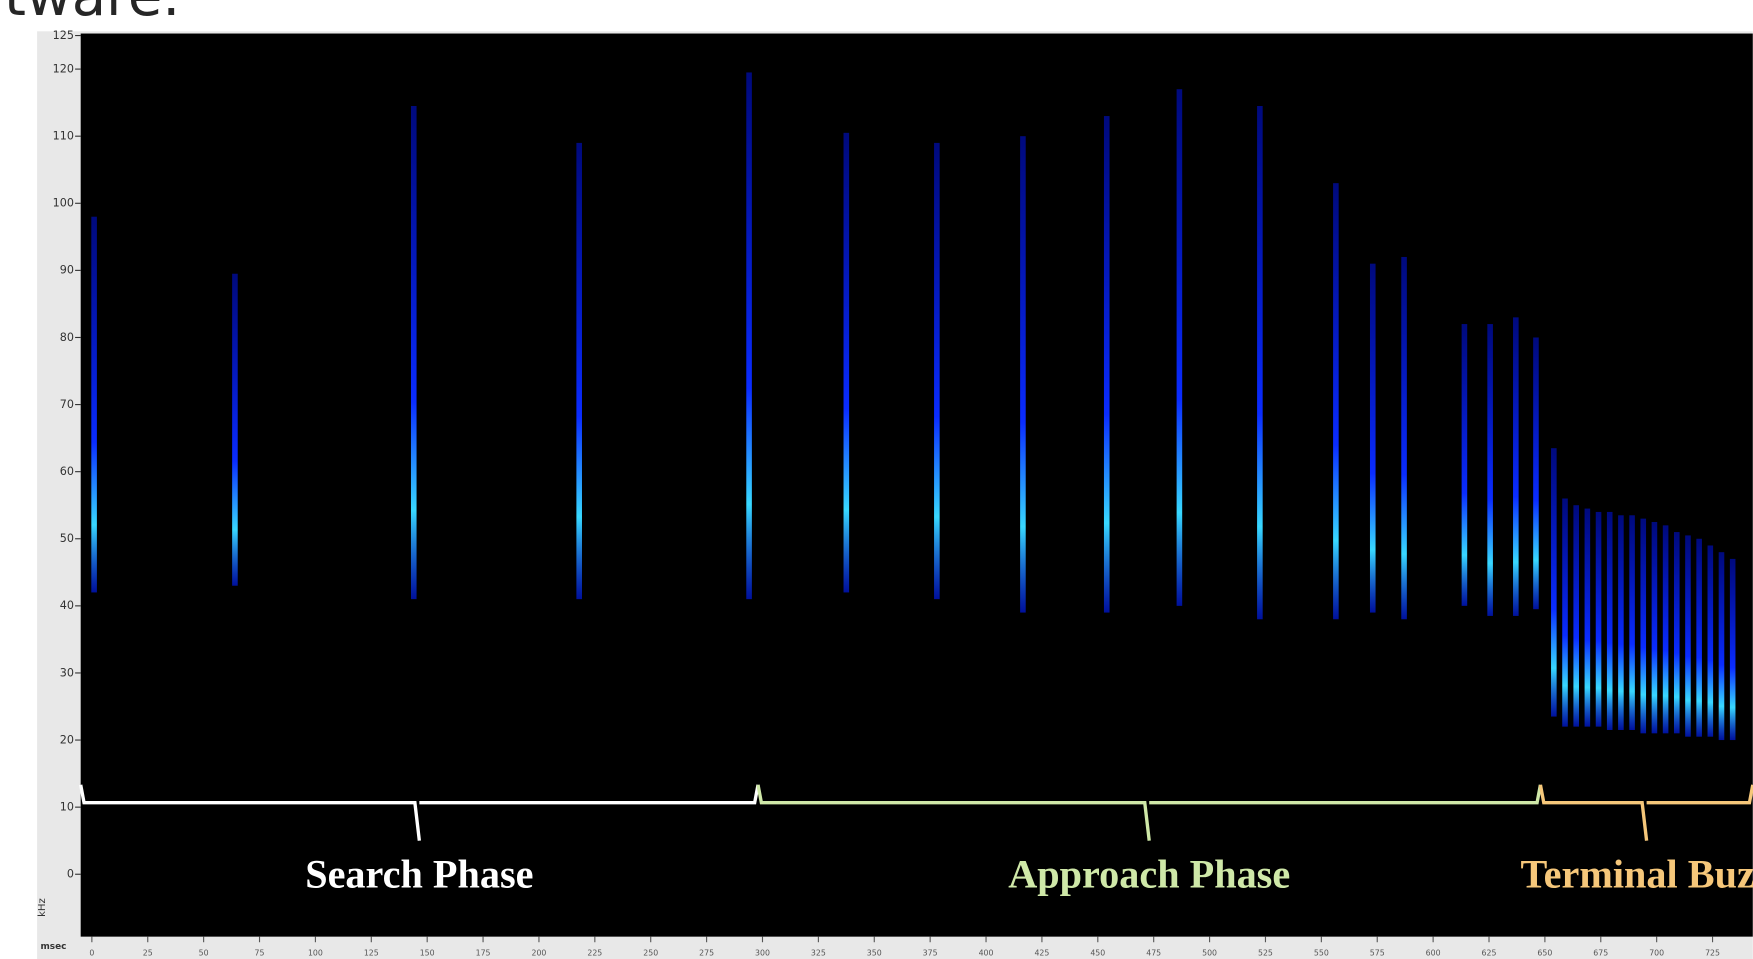  Describe the element at coordinates (92, 14) in the screenshot. I see `slide-text: tware.` at that location.